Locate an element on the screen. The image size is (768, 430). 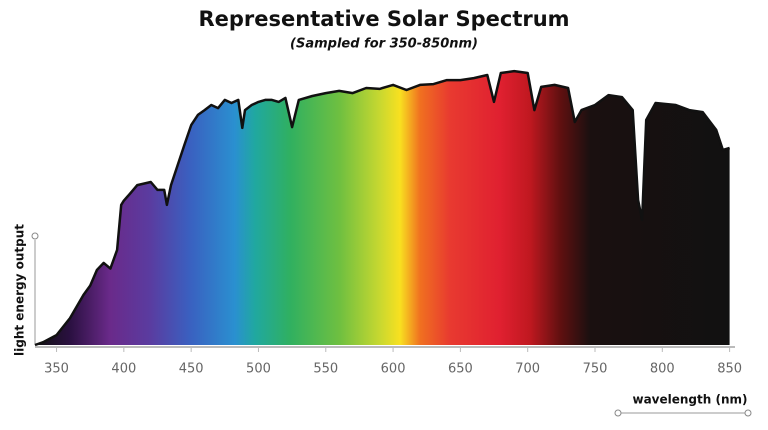
chart-subtitle: (Sampled for 350-850nm) is located at coordinates (384, 44).